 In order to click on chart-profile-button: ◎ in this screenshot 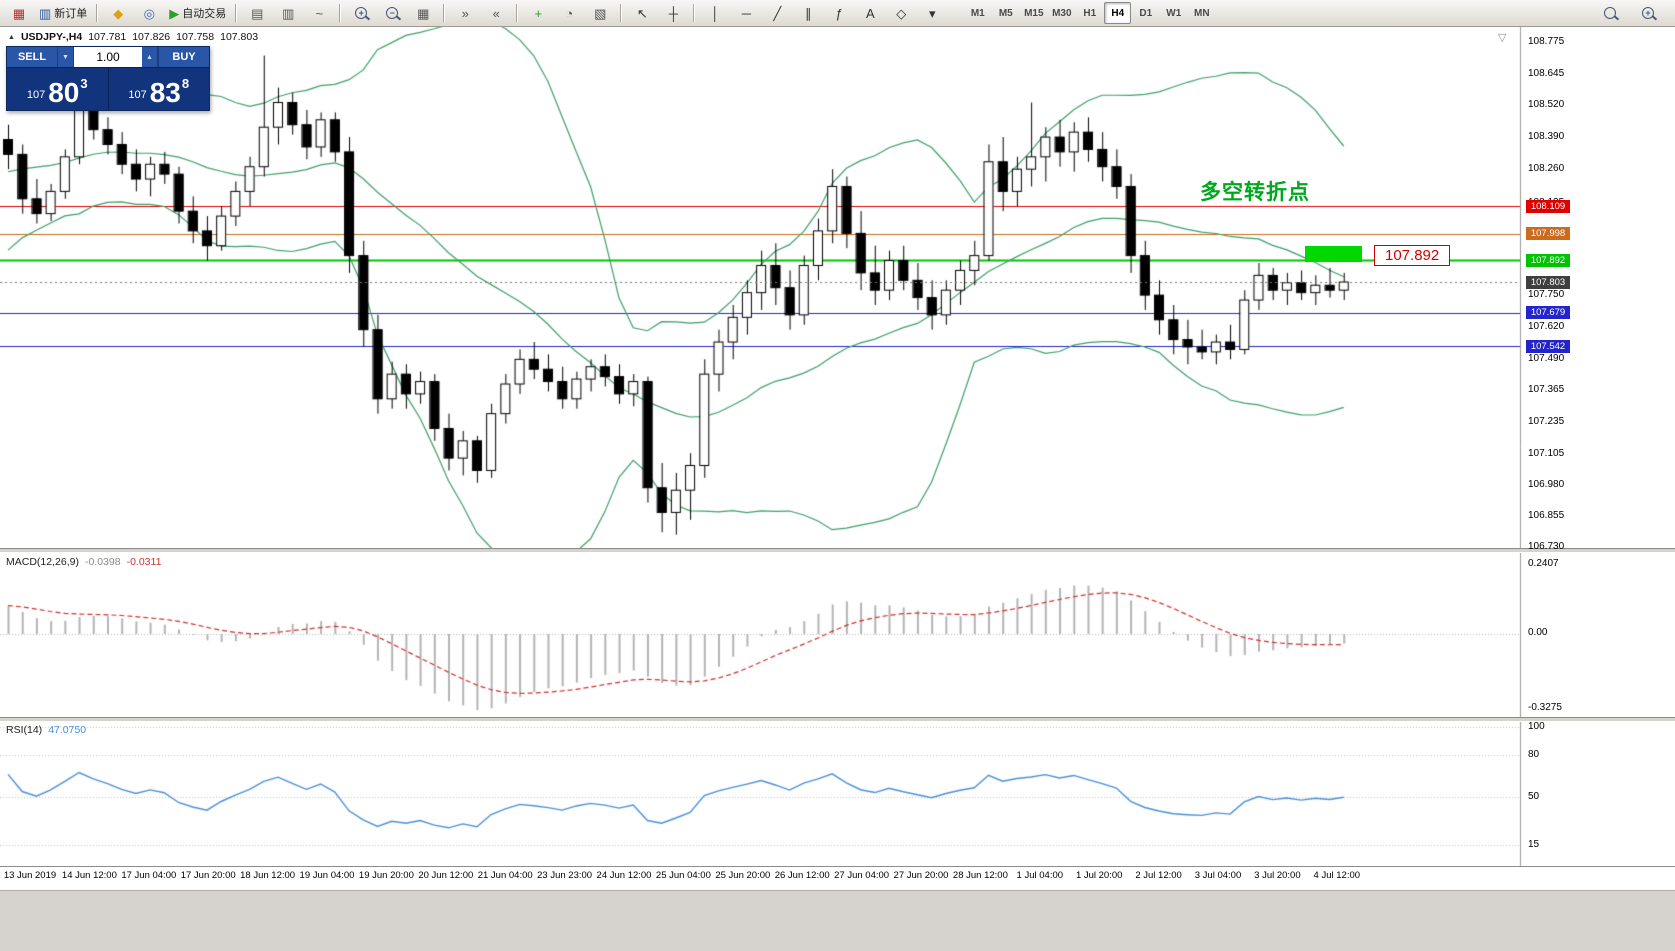, I will do `click(149, 13)`.